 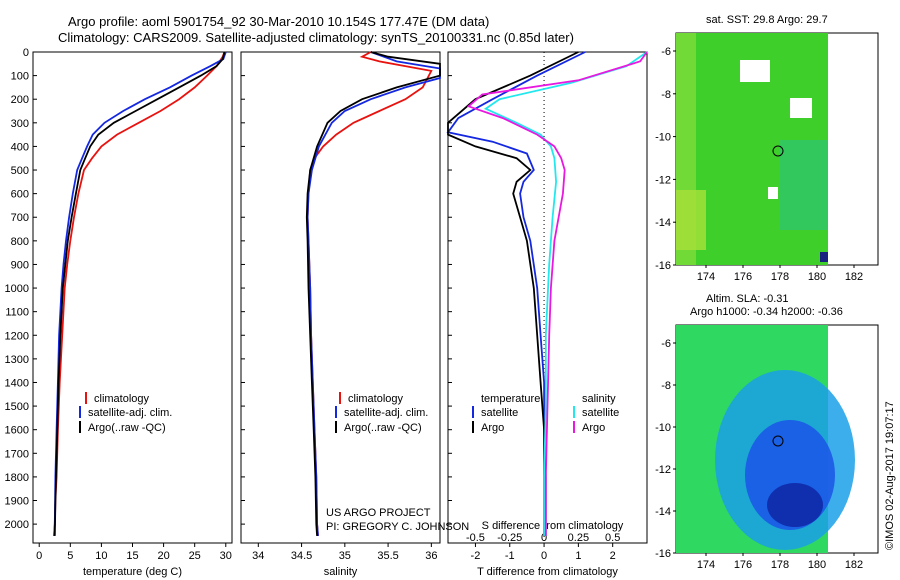 I want to click on x-tick-label: 34.5, so click(x=301, y=556).